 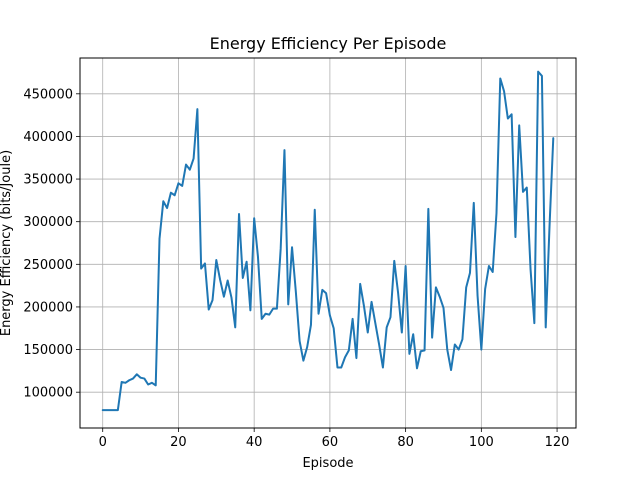 I want to click on y-tick-label: 250000, so click(x=48, y=265).